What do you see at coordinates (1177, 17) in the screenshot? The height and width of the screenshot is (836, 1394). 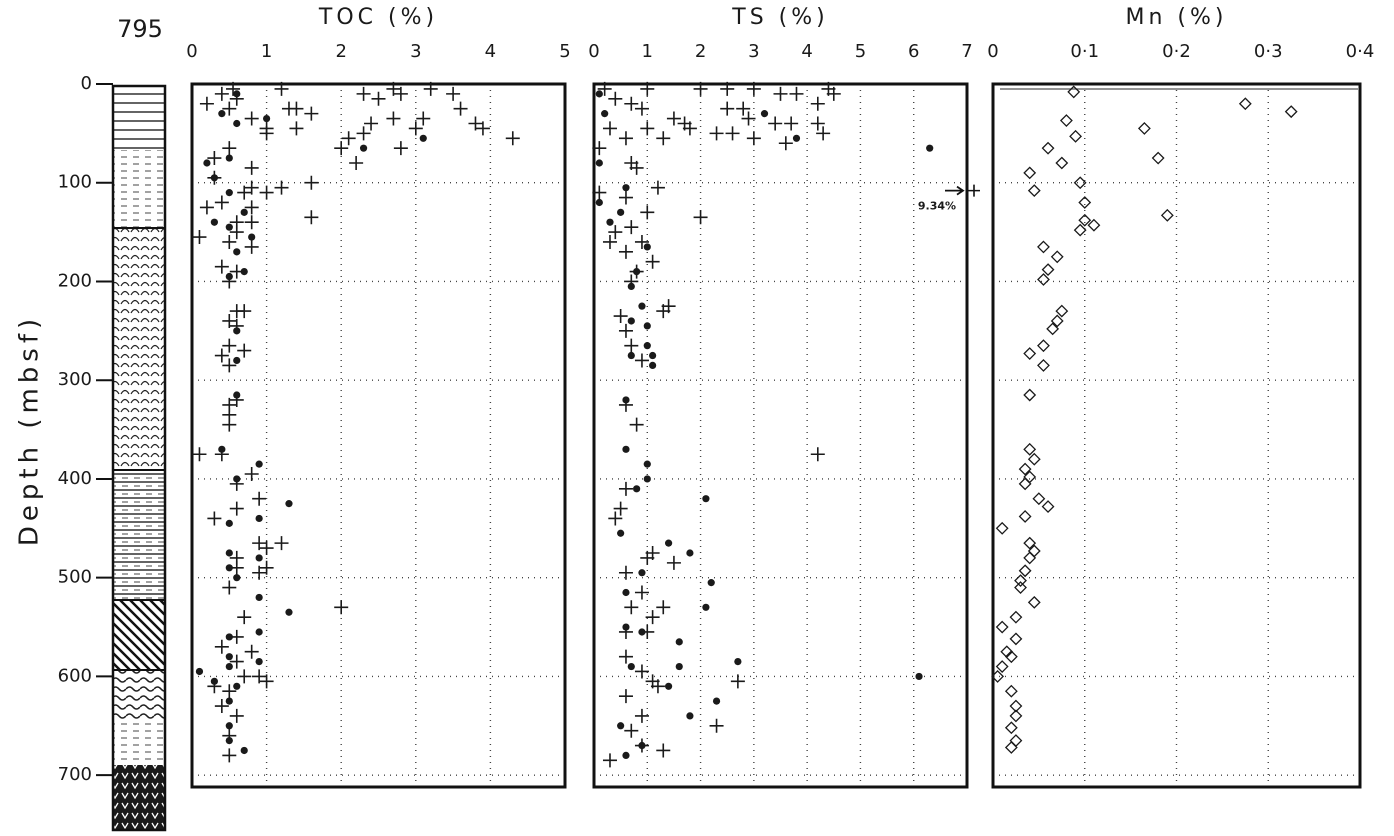 I see `panel-title: Mn (%)` at bounding box center [1177, 17].